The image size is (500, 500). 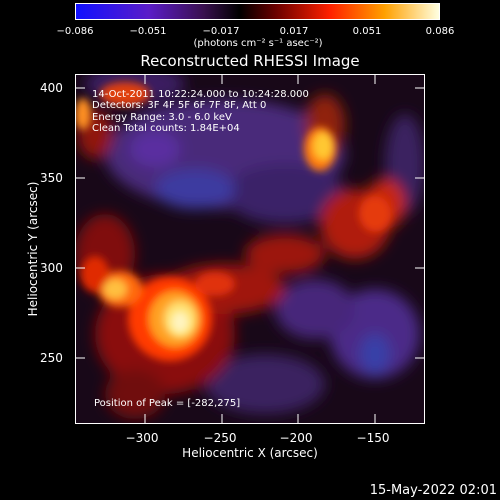 I want to click on y-tick-label: 350, so click(x=51, y=178).